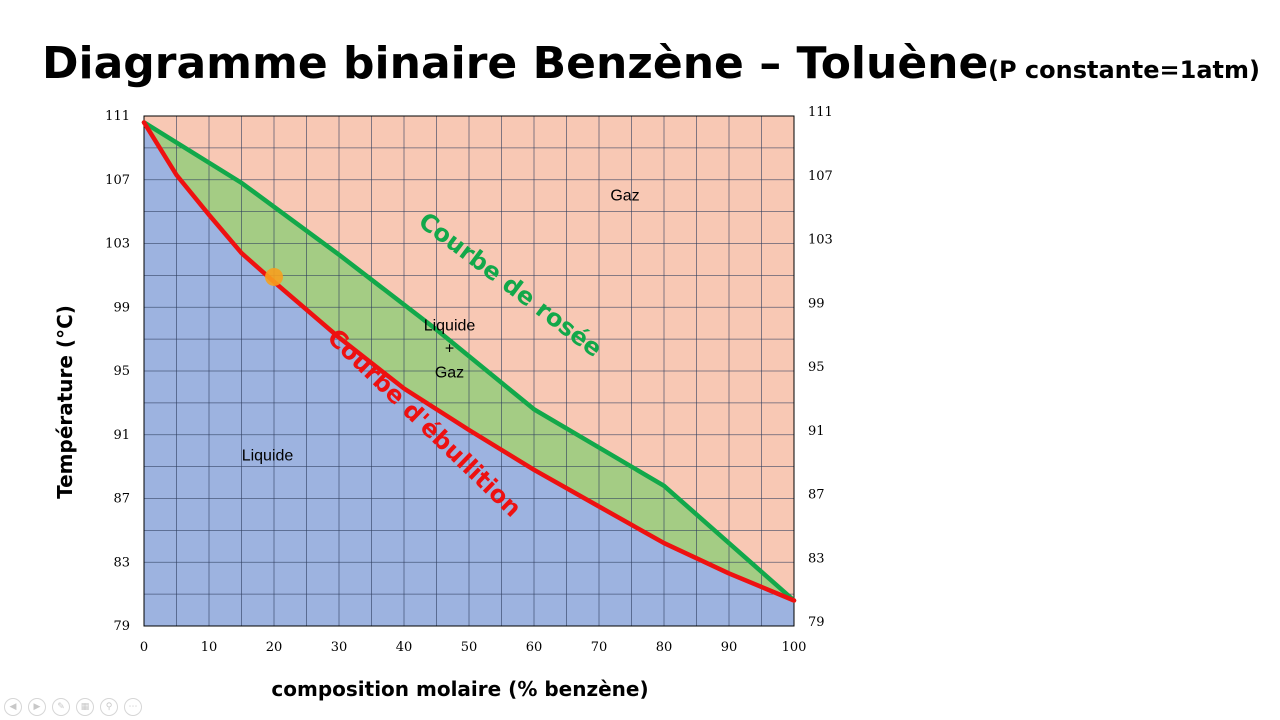 This screenshot has height=720, width=1280. I want to click on chart-subtitle: (P constante=1atm), so click(1124, 70).